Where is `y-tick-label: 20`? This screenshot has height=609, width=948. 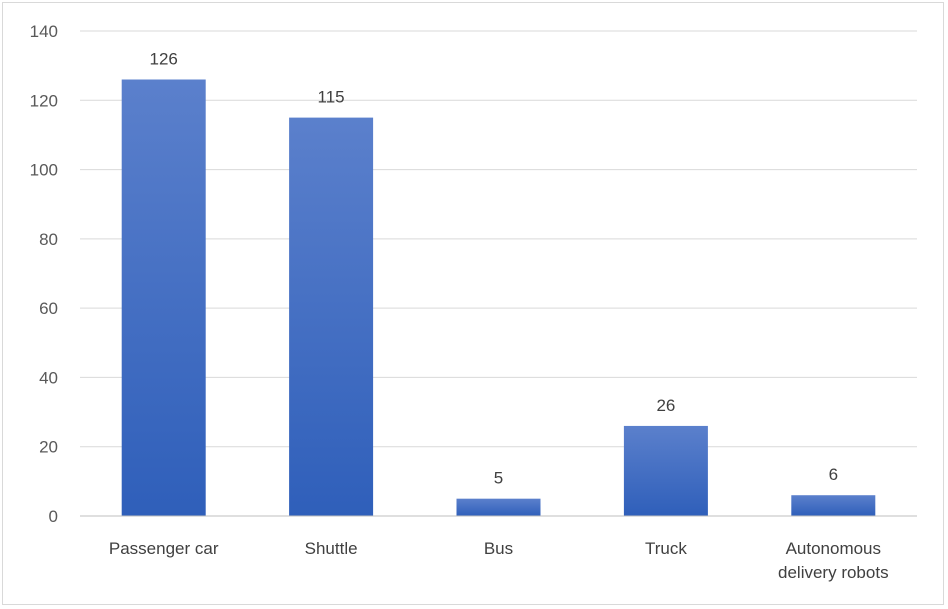
y-tick-label: 20 is located at coordinates (48, 447).